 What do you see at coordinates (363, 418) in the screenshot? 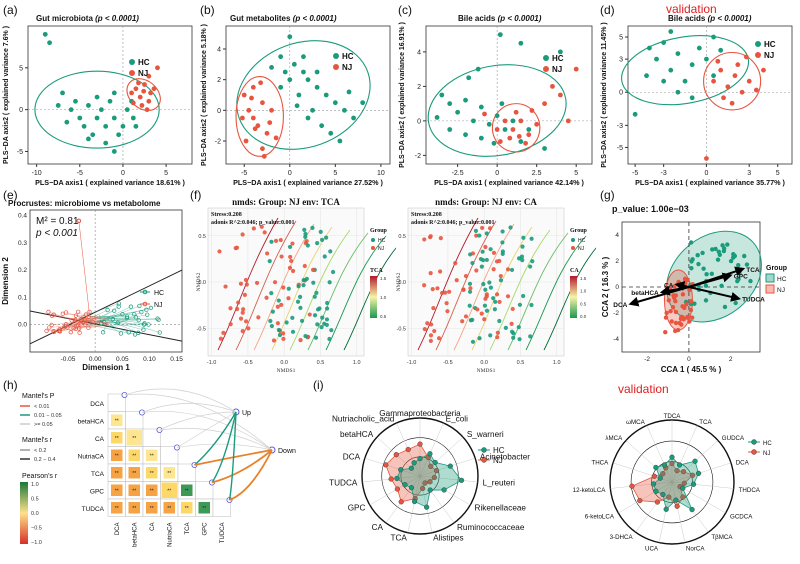
I see `radar-axis-label: Nutriacholic_acid` at bounding box center [363, 418].